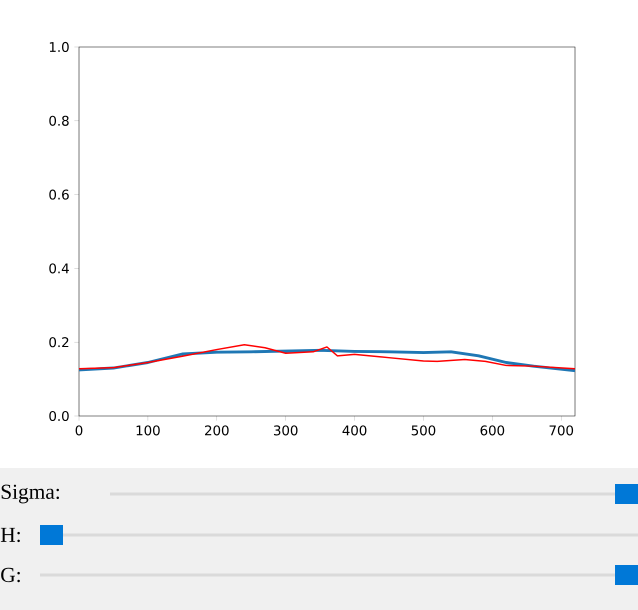 The height and width of the screenshot is (610, 638). What do you see at coordinates (30, 494) in the screenshot?
I see `text: Sigma:` at bounding box center [30, 494].